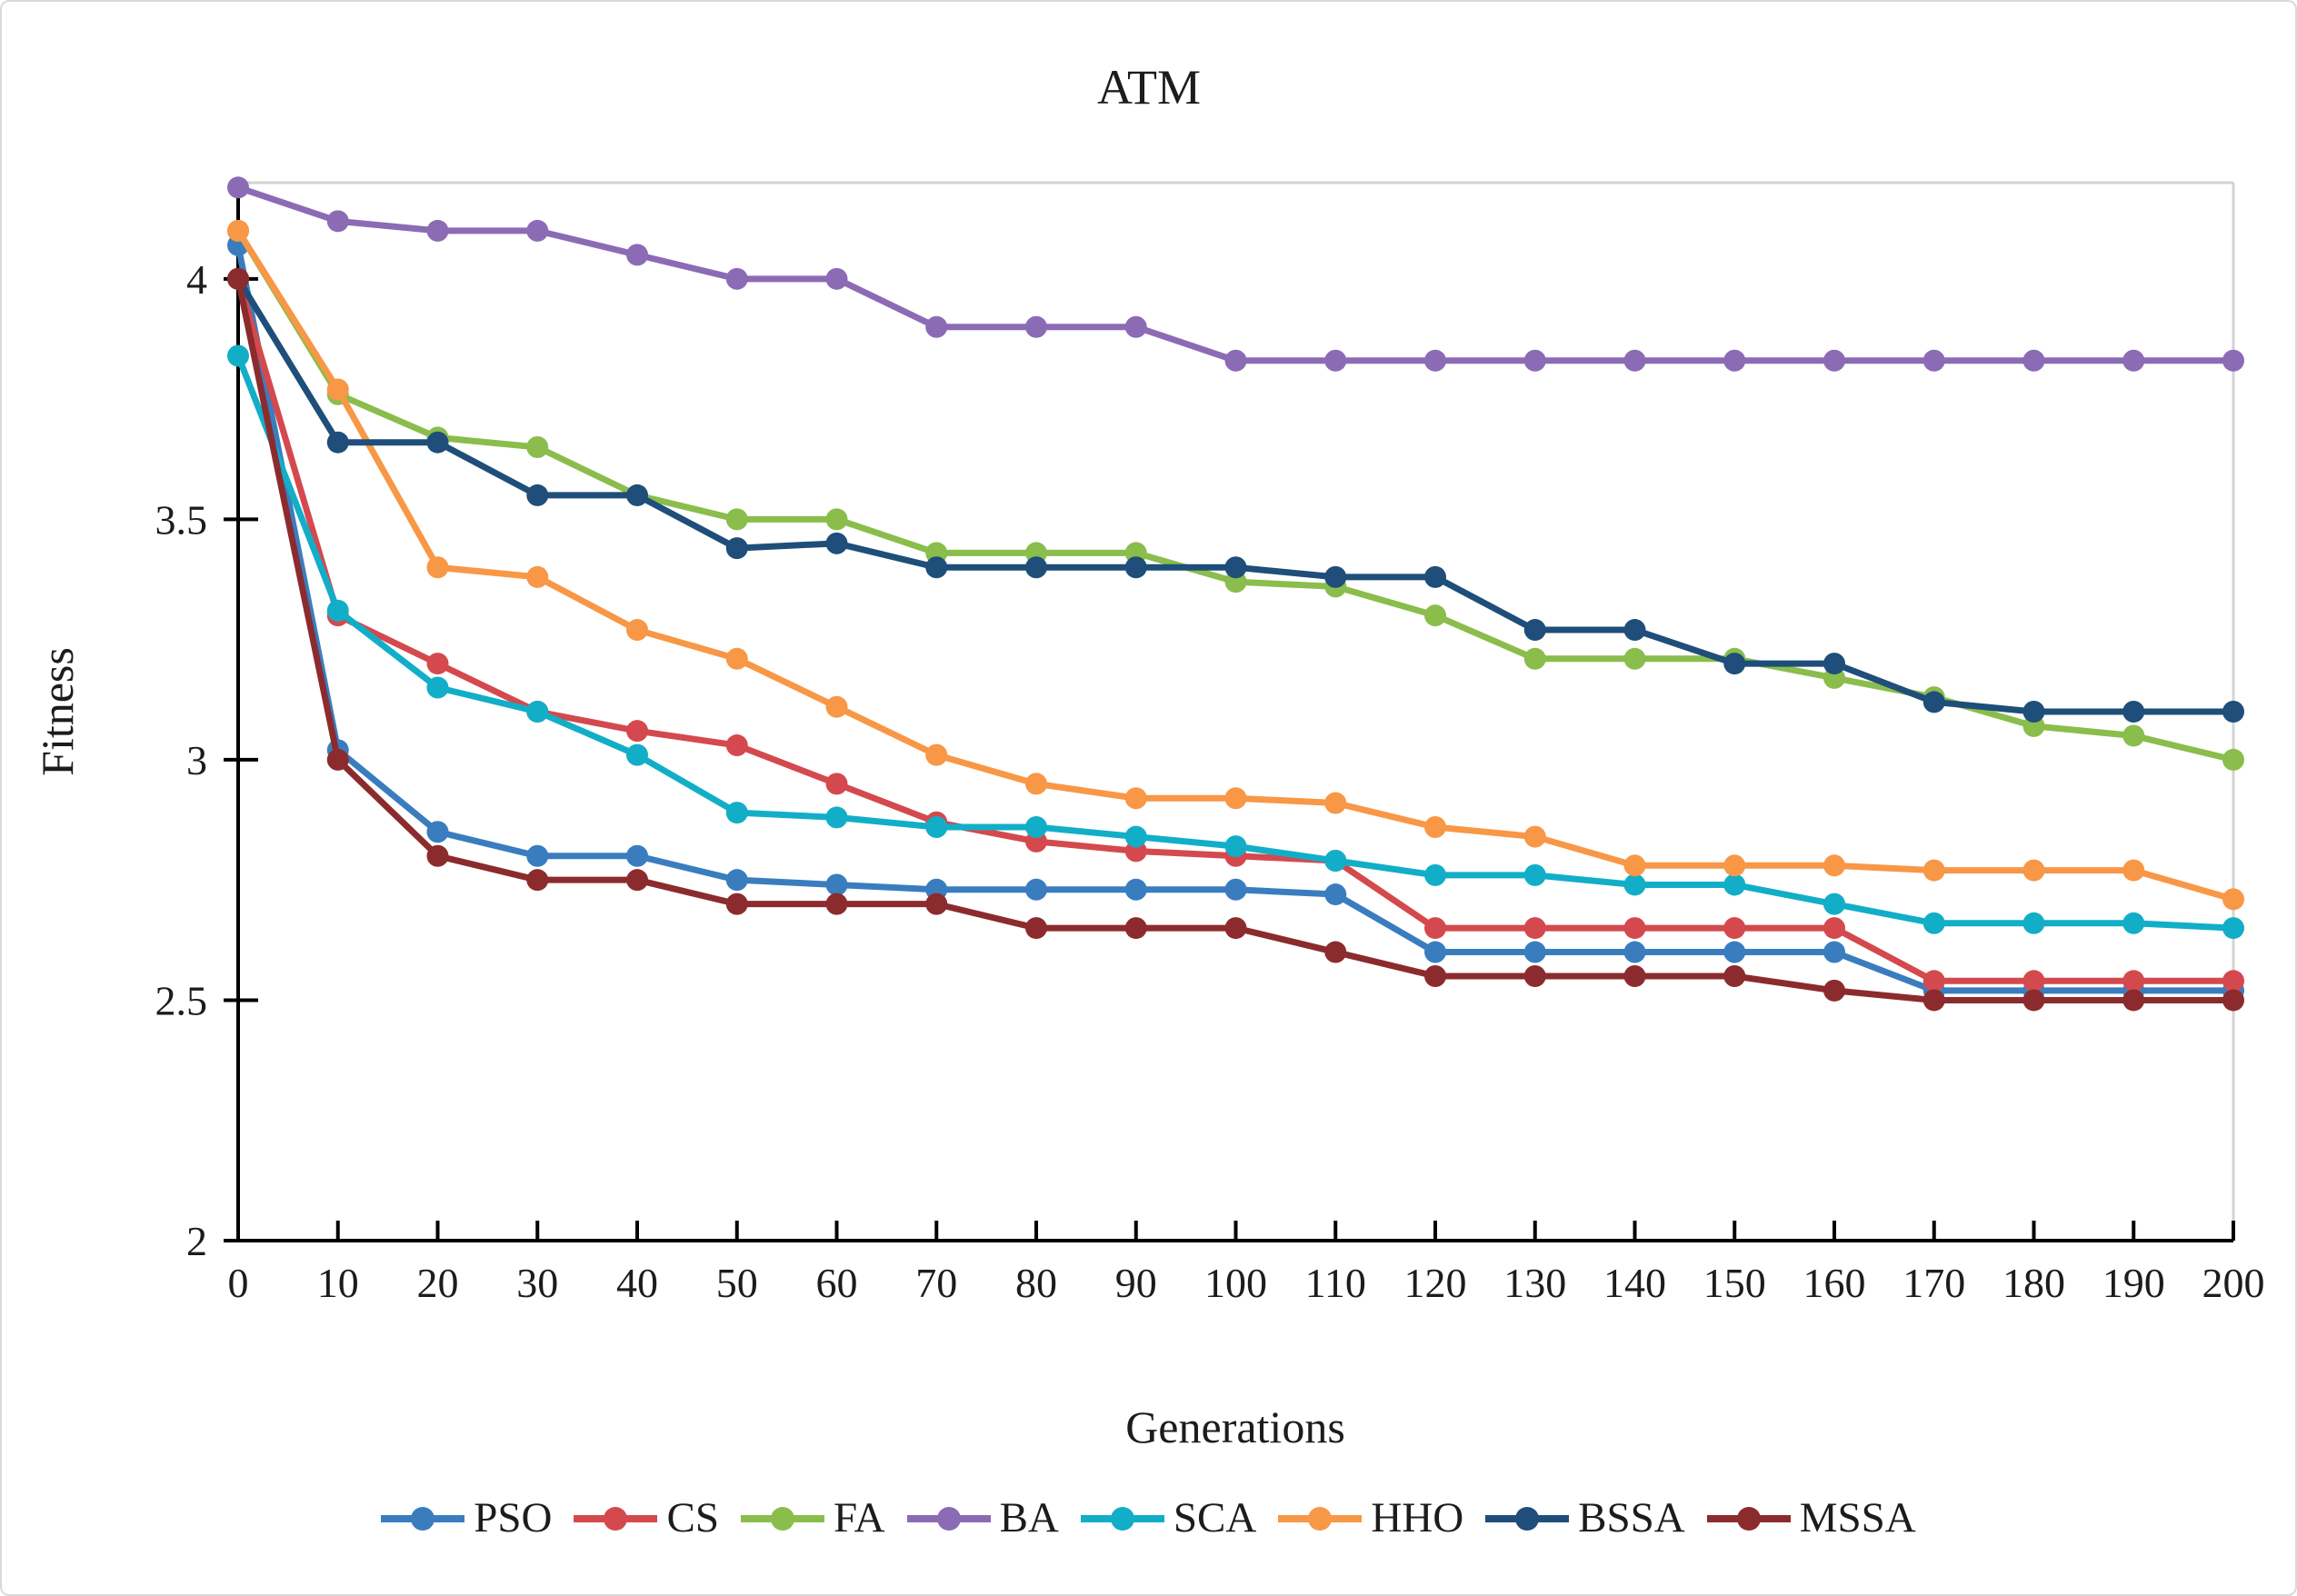  What do you see at coordinates (513, 1517) in the screenshot?
I see `legend-label: PSO` at bounding box center [513, 1517].